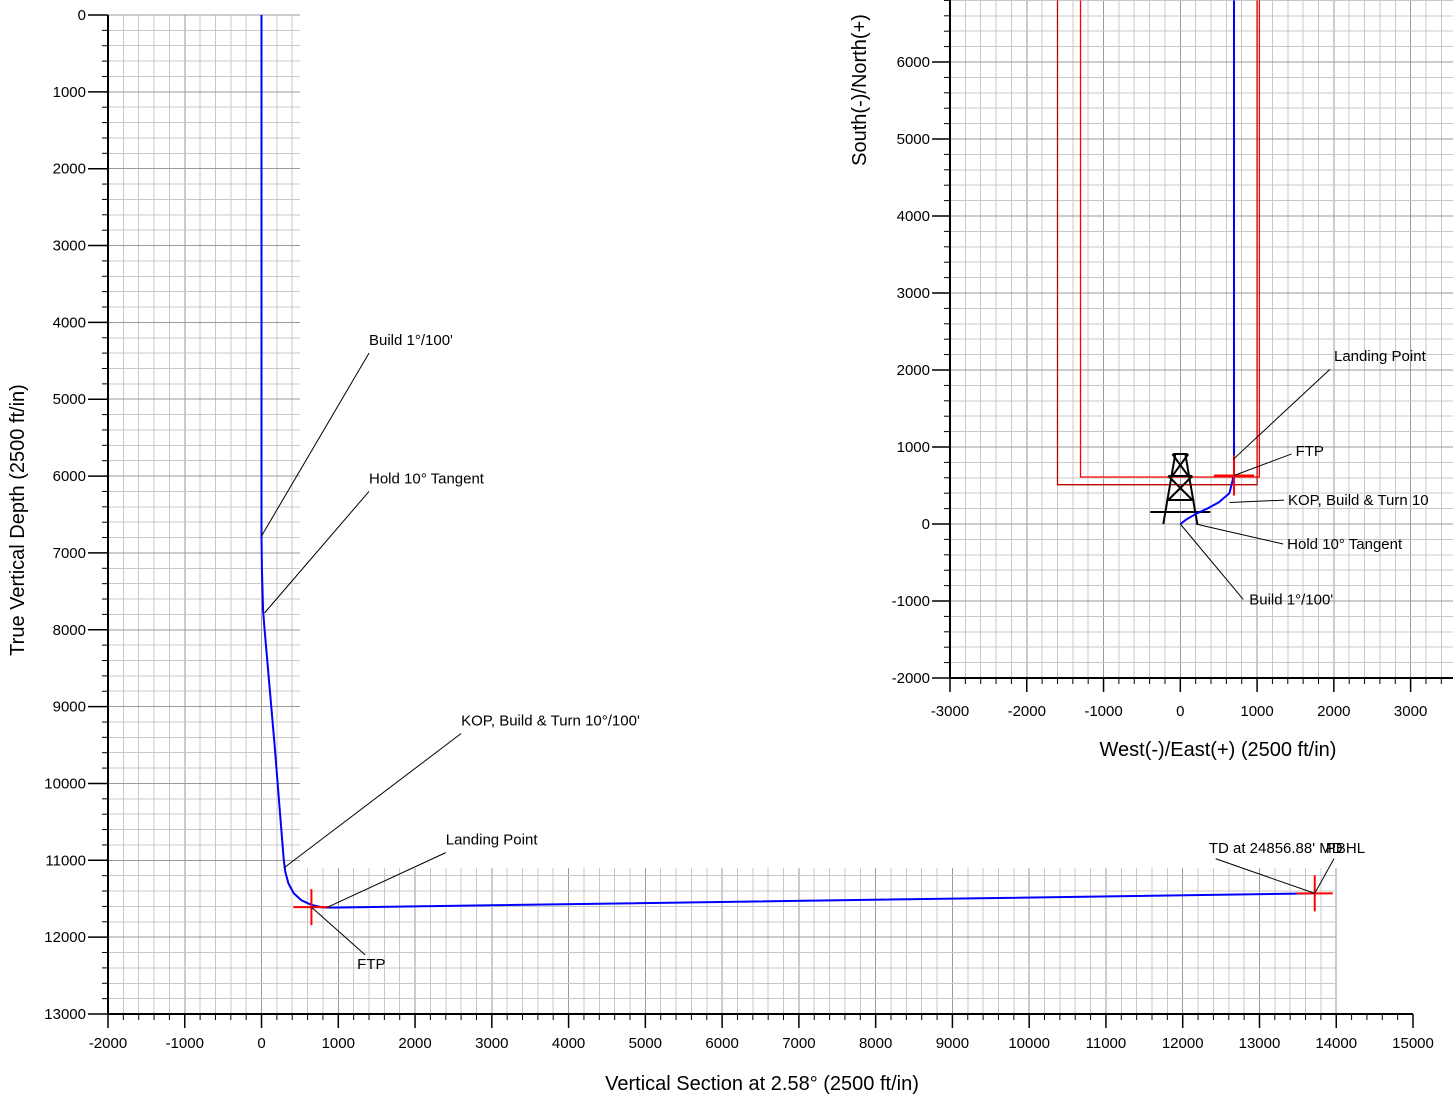 The image size is (1453, 1100). I want to click on pv-y-tick-label: 6000, so click(913, 62).